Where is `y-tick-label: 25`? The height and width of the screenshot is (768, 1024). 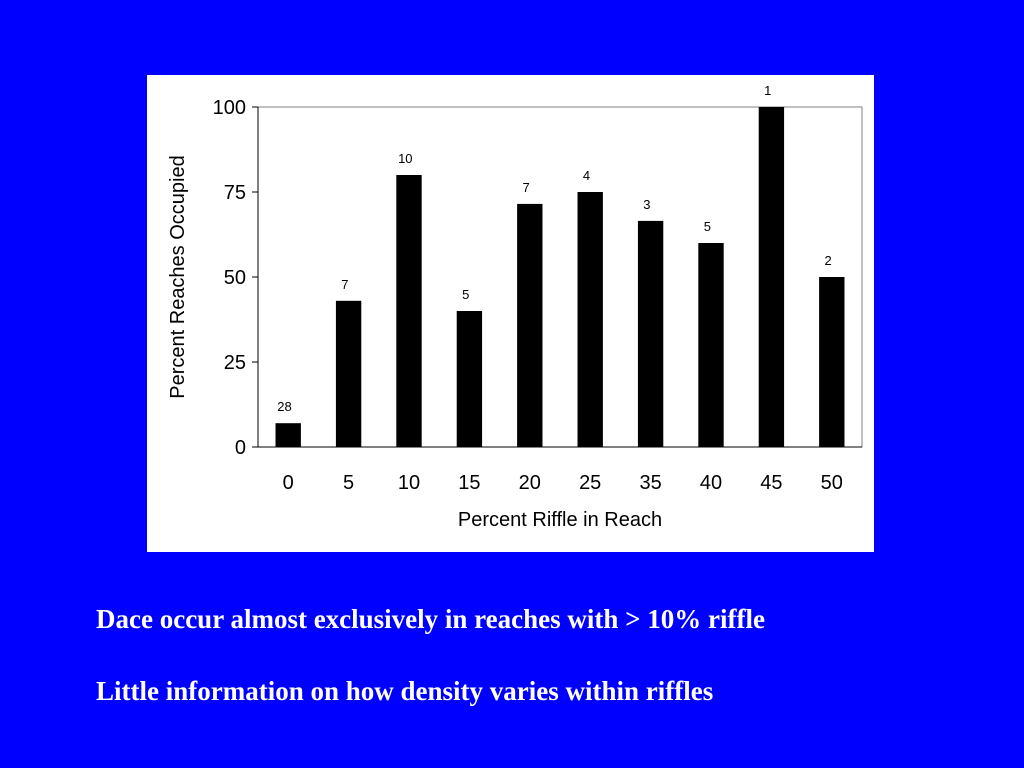 y-tick-label: 25 is located at coordinates (235, 363).